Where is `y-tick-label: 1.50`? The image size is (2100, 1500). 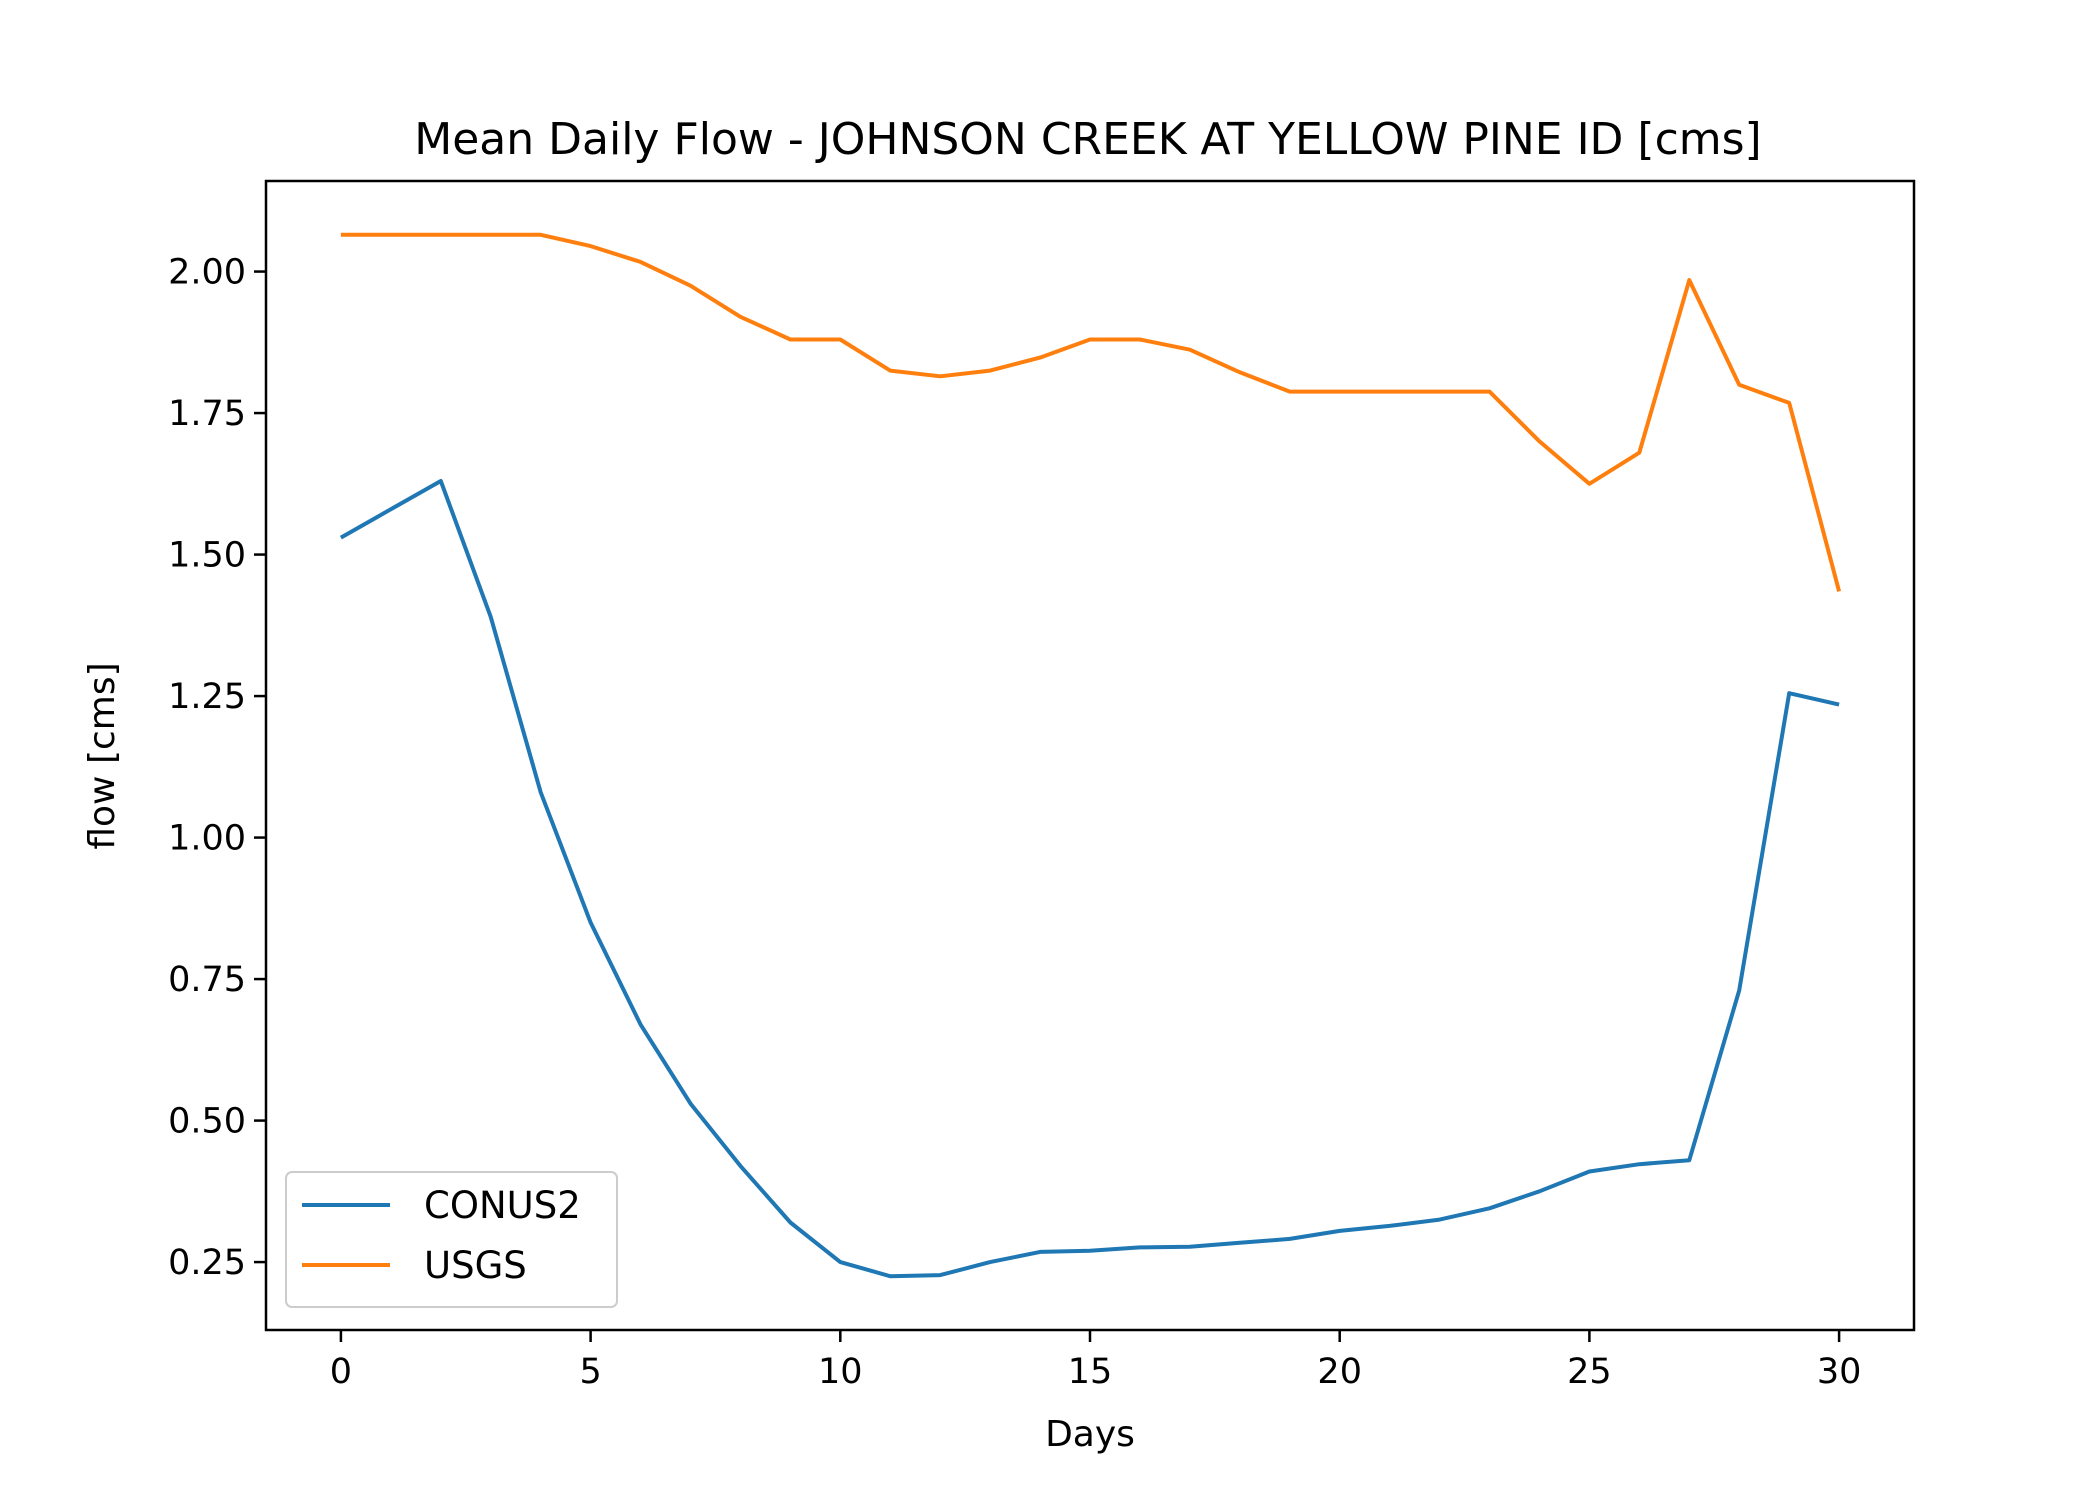
y-tick-label: 1.50 is located at coordinates (207, 556).